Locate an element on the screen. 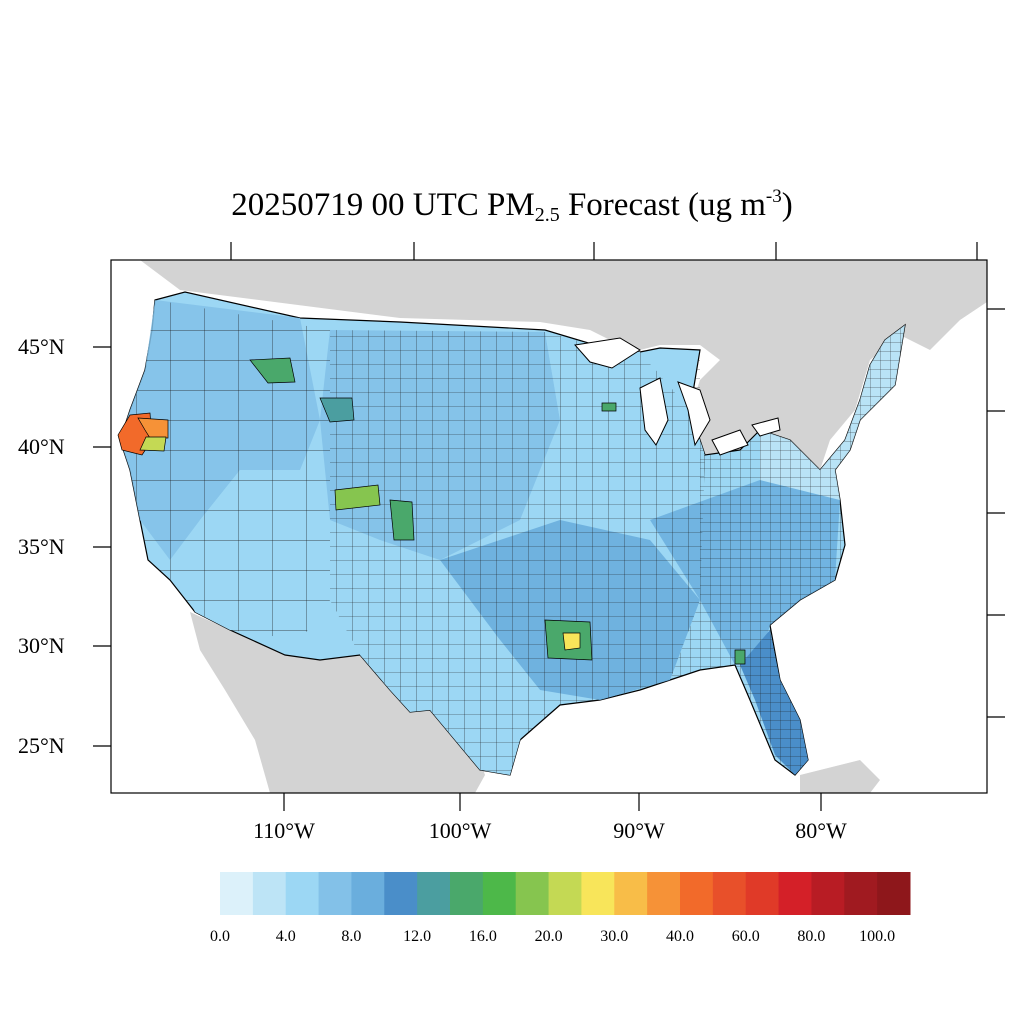 The width and height of the screenshot is (1024, 1024). colorbar-label: 16.0 is located at coordinates (482, 936).